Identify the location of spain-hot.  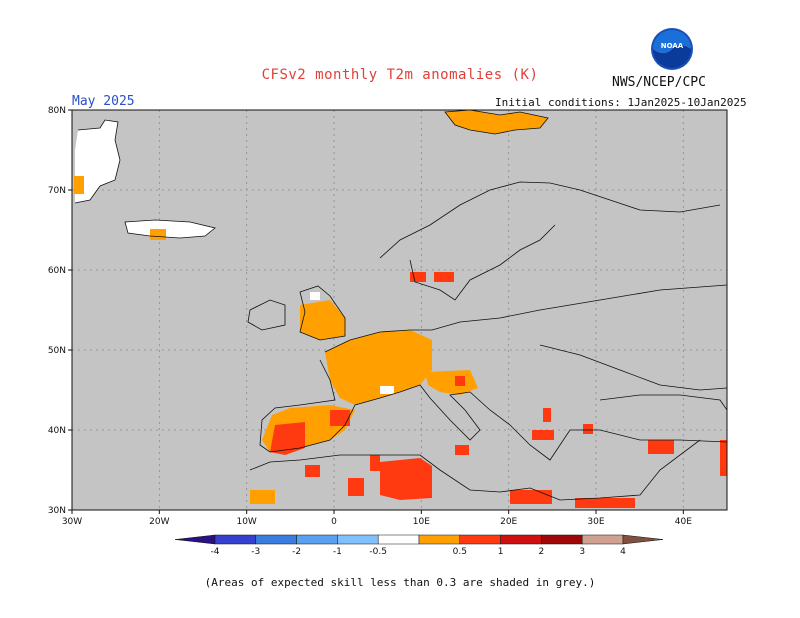
(287, 438).